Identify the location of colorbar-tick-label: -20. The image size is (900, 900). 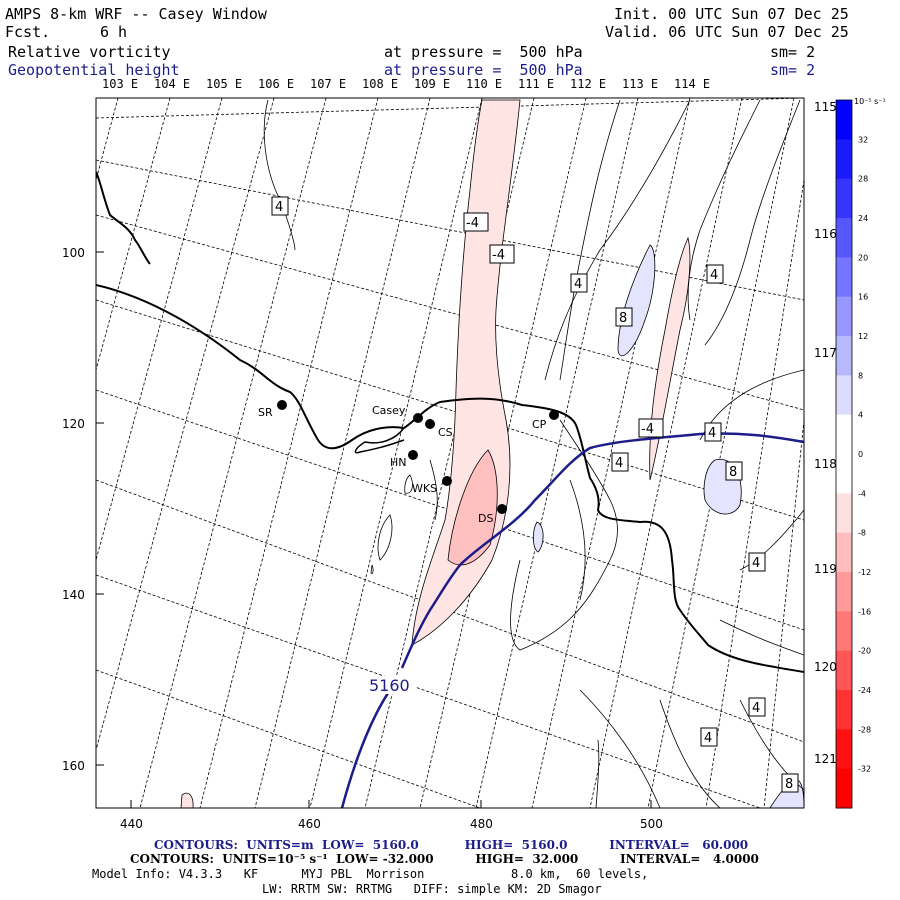
(864, 651).